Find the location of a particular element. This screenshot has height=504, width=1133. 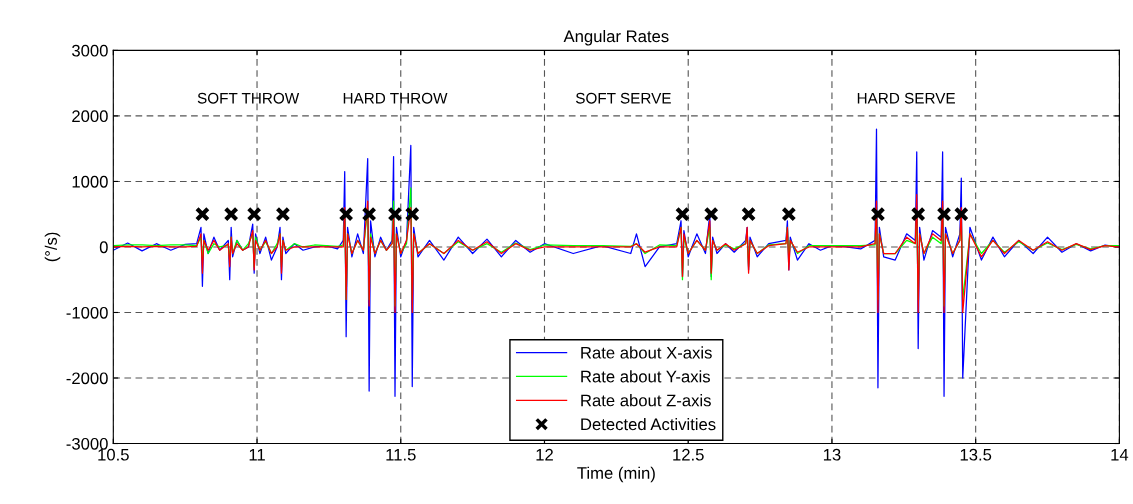

annotation: HARD THROW is located at coordinates (395, 98).